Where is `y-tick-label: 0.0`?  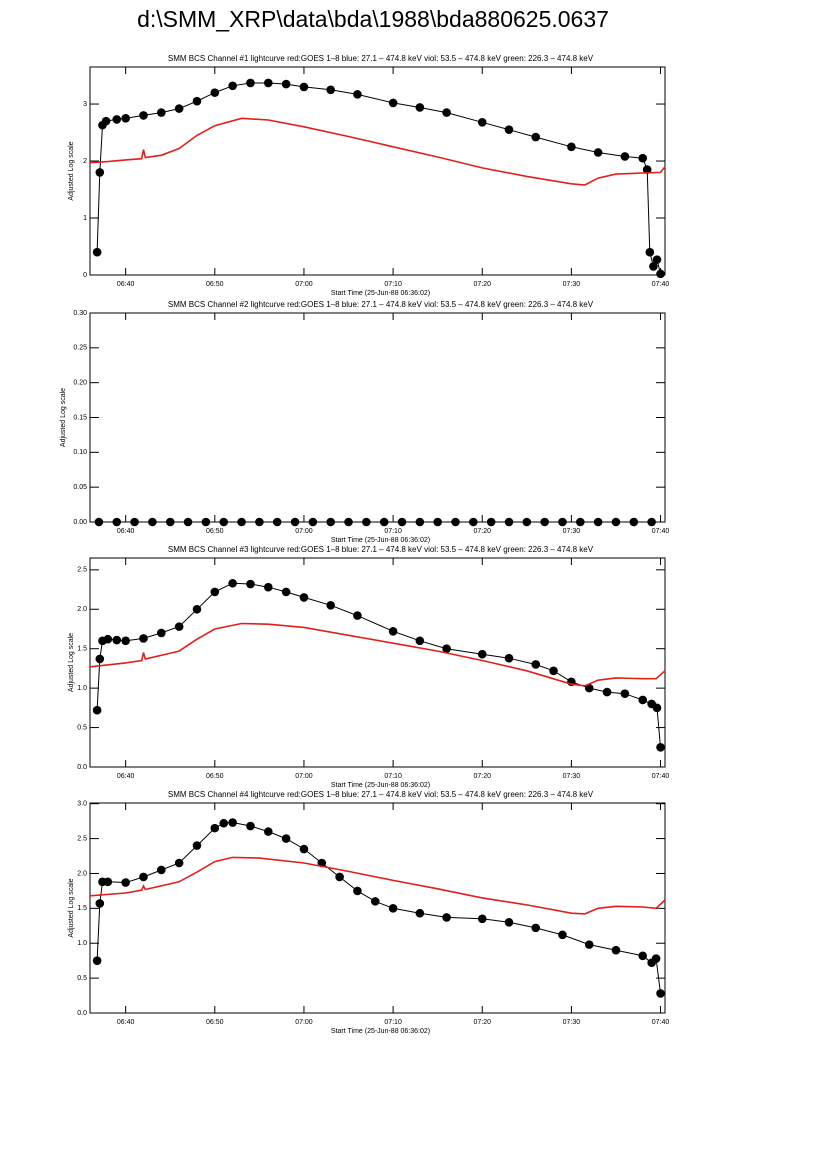
y-tick-label: 0.0 is located at coordinates (82, 767).